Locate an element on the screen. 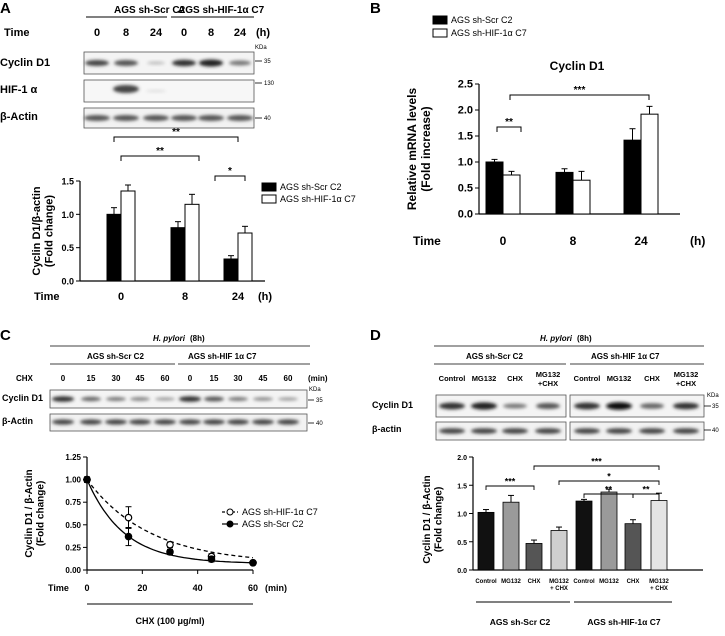 The image size is (725, 636). panel-c-row-label: Cyclin D1 is located at coordinates (22, 398).